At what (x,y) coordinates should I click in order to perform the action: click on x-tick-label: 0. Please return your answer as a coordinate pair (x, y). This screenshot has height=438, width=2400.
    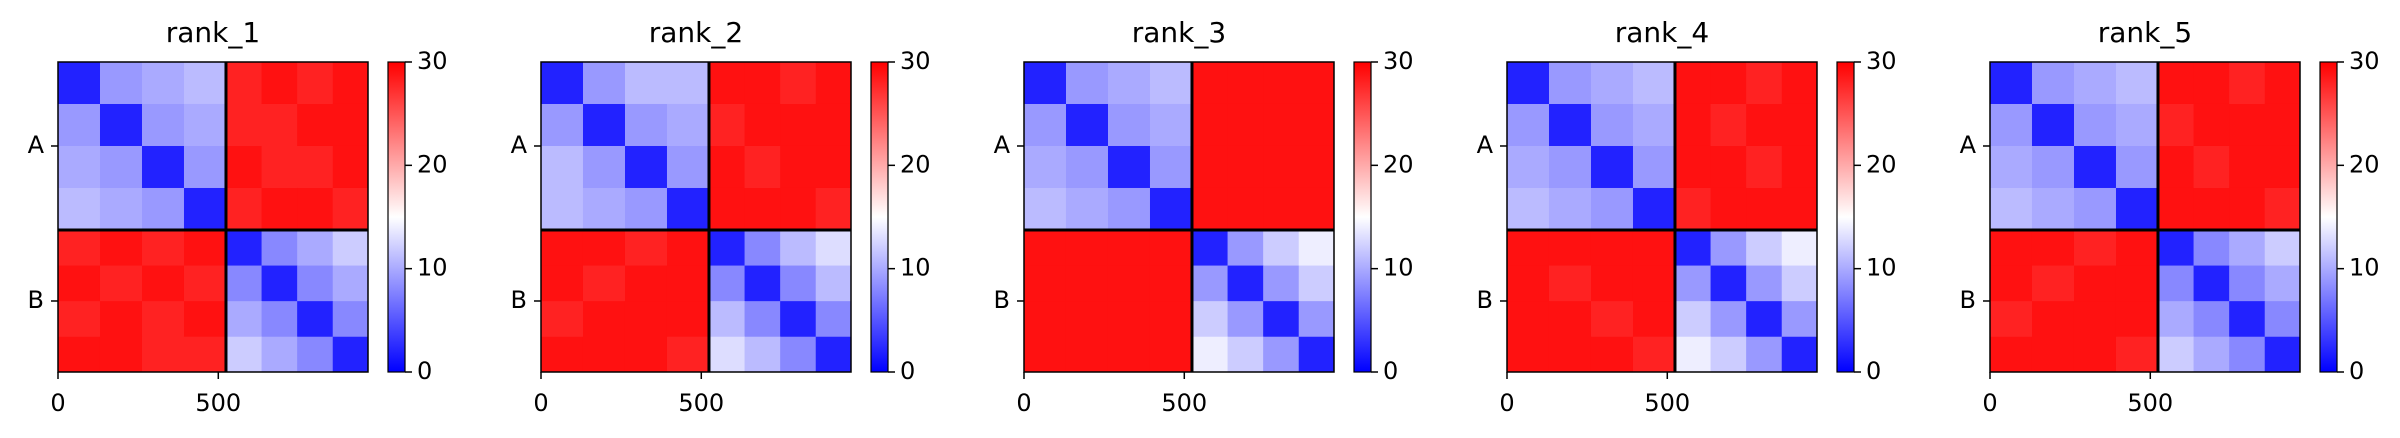
    Looking at the image, I should click on (1989, 403).